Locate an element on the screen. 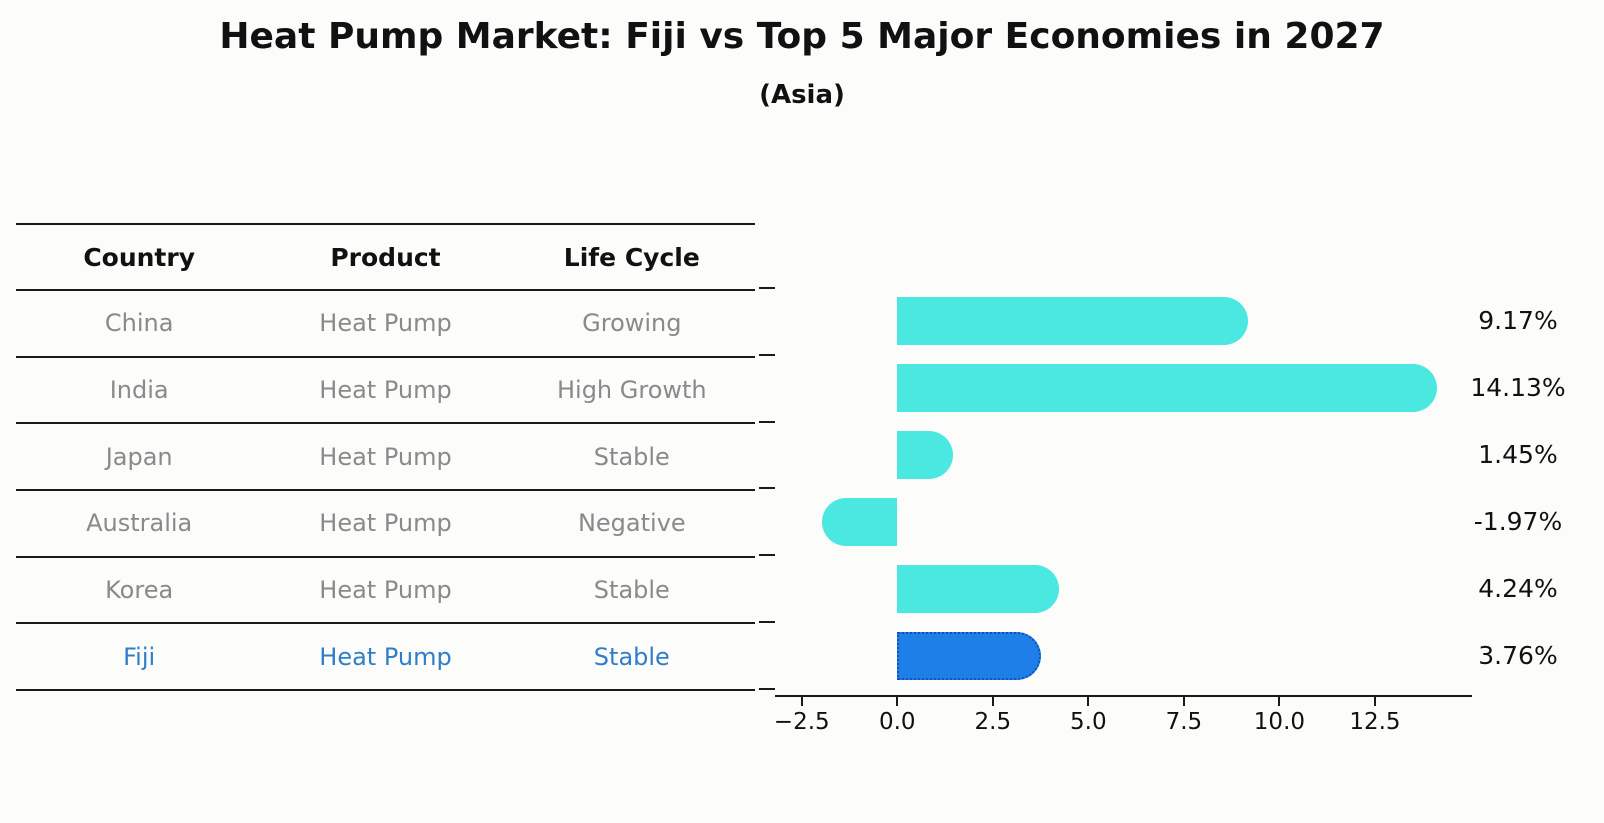  x-axis-tick-label: 0.0 is located at coordinates (897, 722).